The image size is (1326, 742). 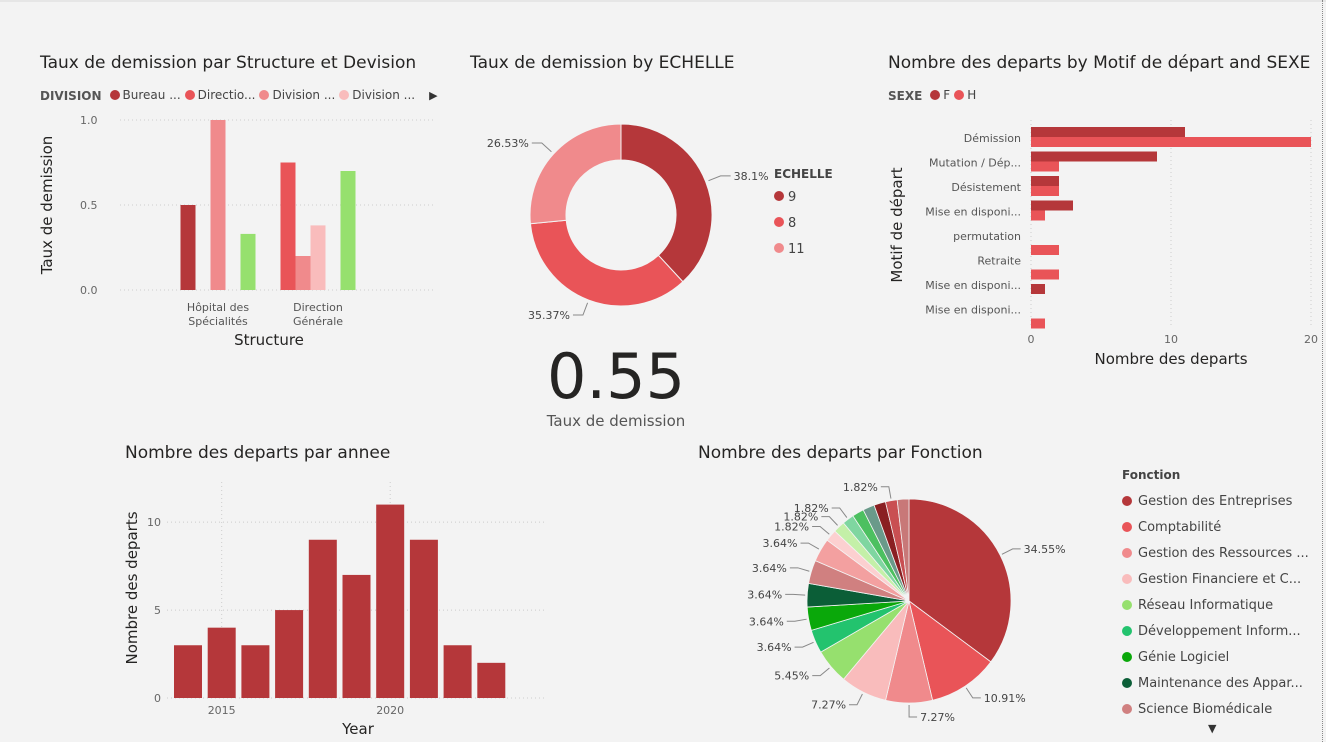 What do you see at coordinates (940, 95) in the screenshot?
I see `legend-item: F` at bounding box center [940, 95].